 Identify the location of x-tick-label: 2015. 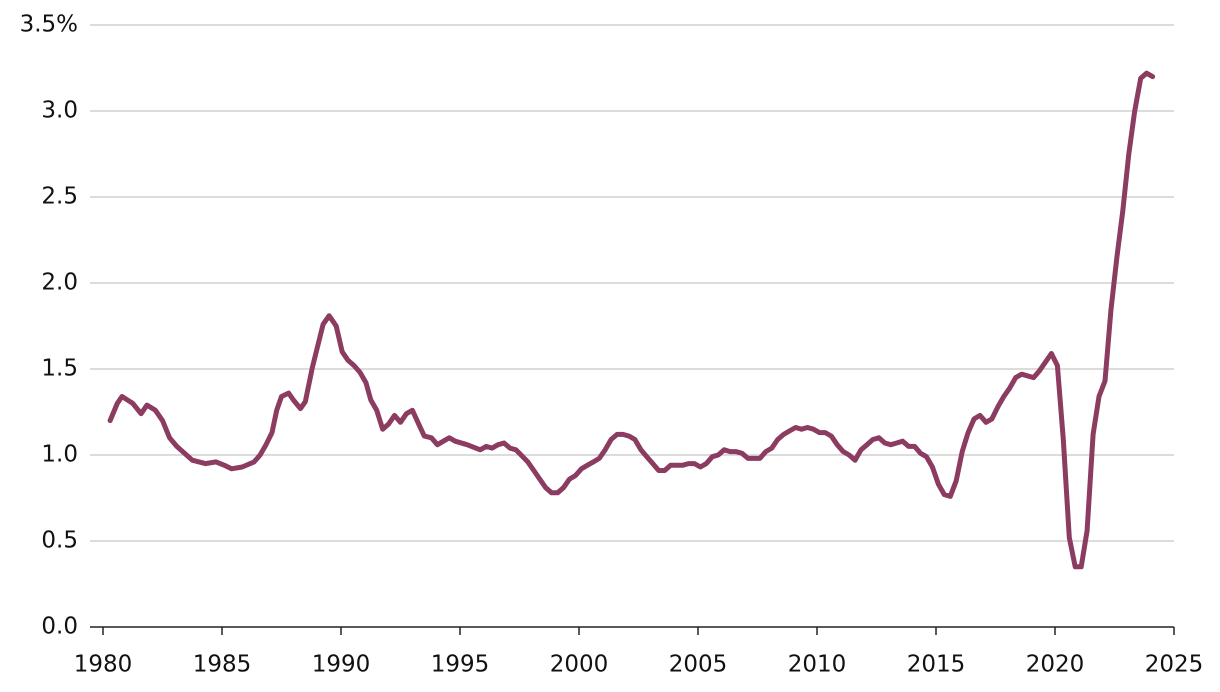
(936, 665).